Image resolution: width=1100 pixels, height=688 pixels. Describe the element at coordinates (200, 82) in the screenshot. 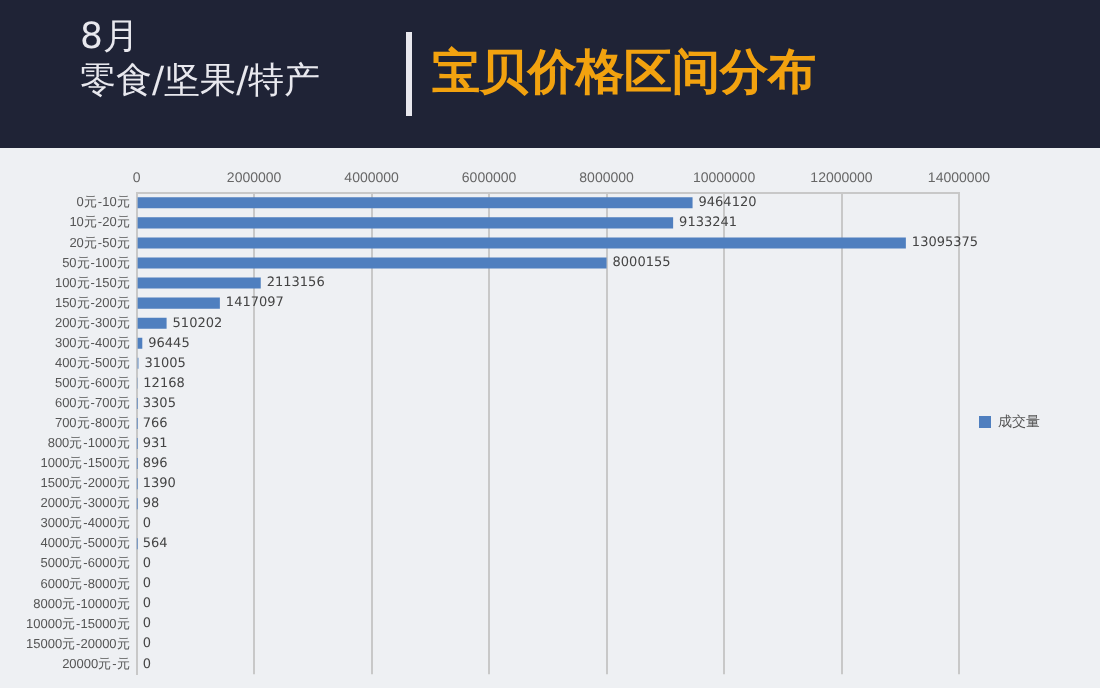

I see `text: 零食/坚果/特产` at that location.